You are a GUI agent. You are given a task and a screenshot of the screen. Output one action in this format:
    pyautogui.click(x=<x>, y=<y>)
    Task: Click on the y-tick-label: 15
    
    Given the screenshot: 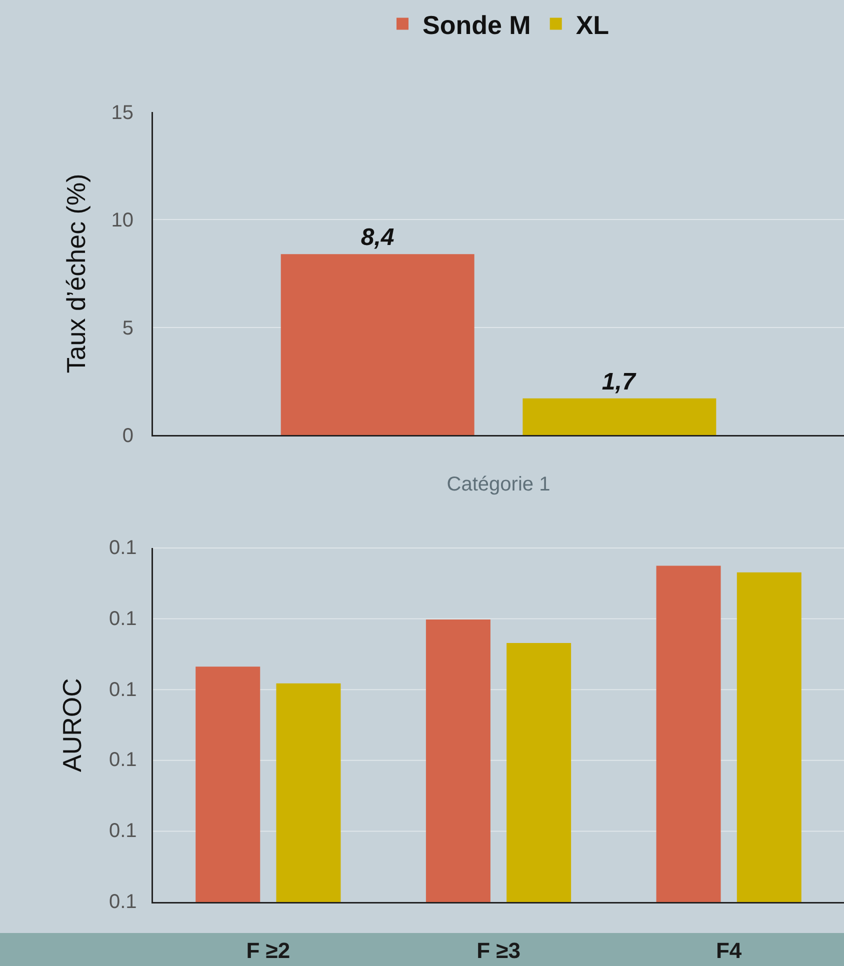 What is the action you would take?
    pyautogui.click(x=122, y=113)
    